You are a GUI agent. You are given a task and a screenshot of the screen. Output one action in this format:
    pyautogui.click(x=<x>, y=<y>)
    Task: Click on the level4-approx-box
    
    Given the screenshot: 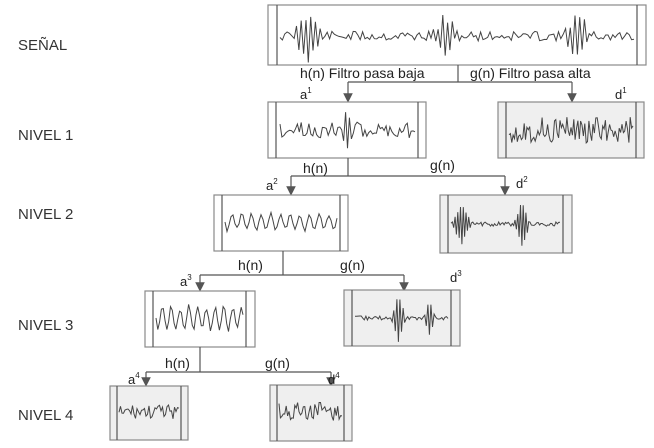 What is the action you would take?
    pyautogui.click(x=149, y=413)
    